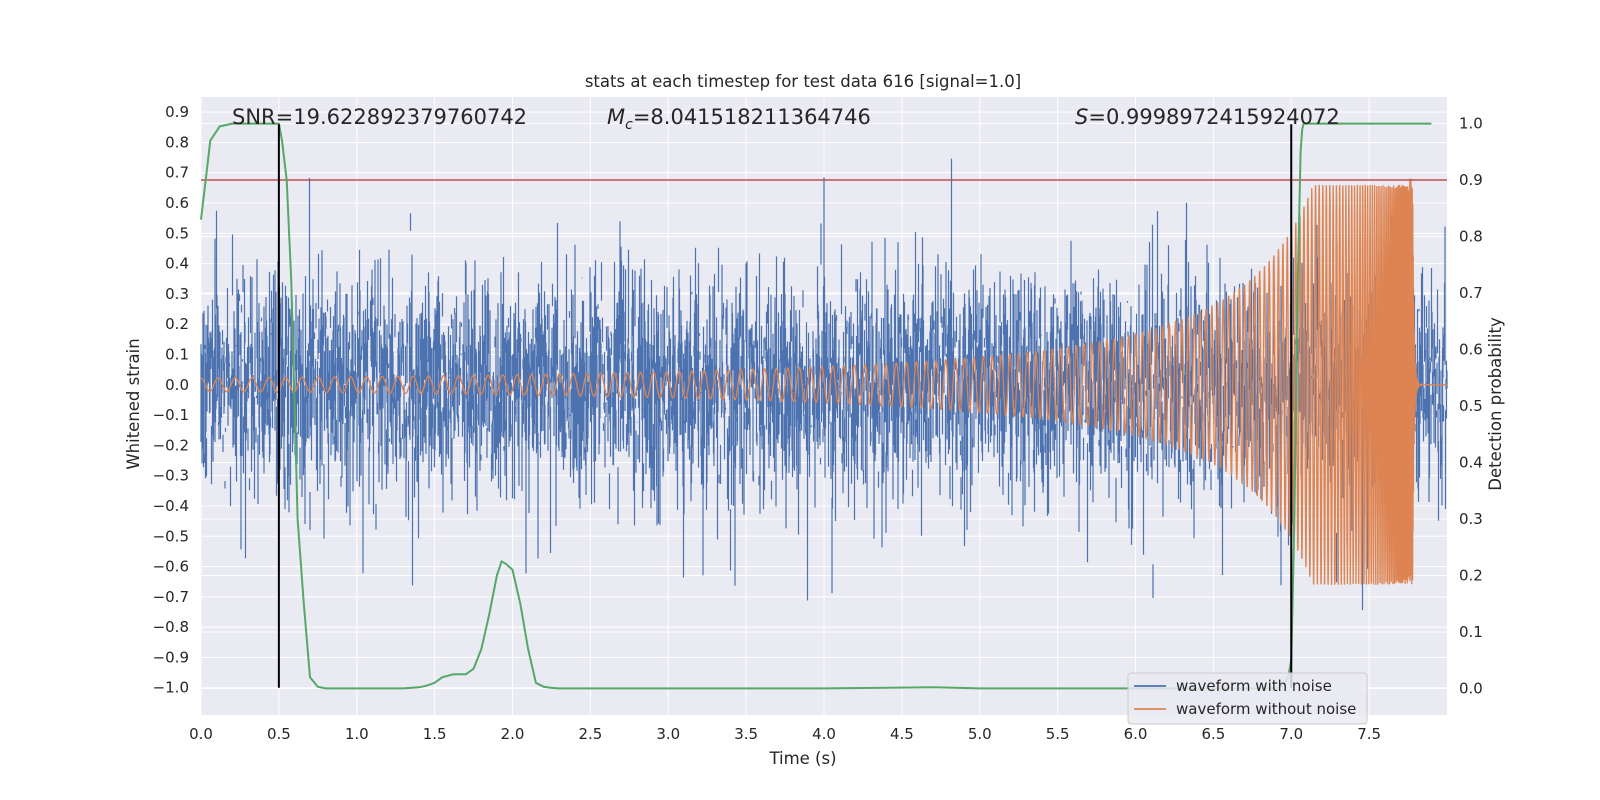 This screenshot has height=800, width=1600. What do you see at coordinates (379, 117) in the screenshot?
I see `snr-annotation: SNR=19.622892379760742` at bounding box center [379, 117].